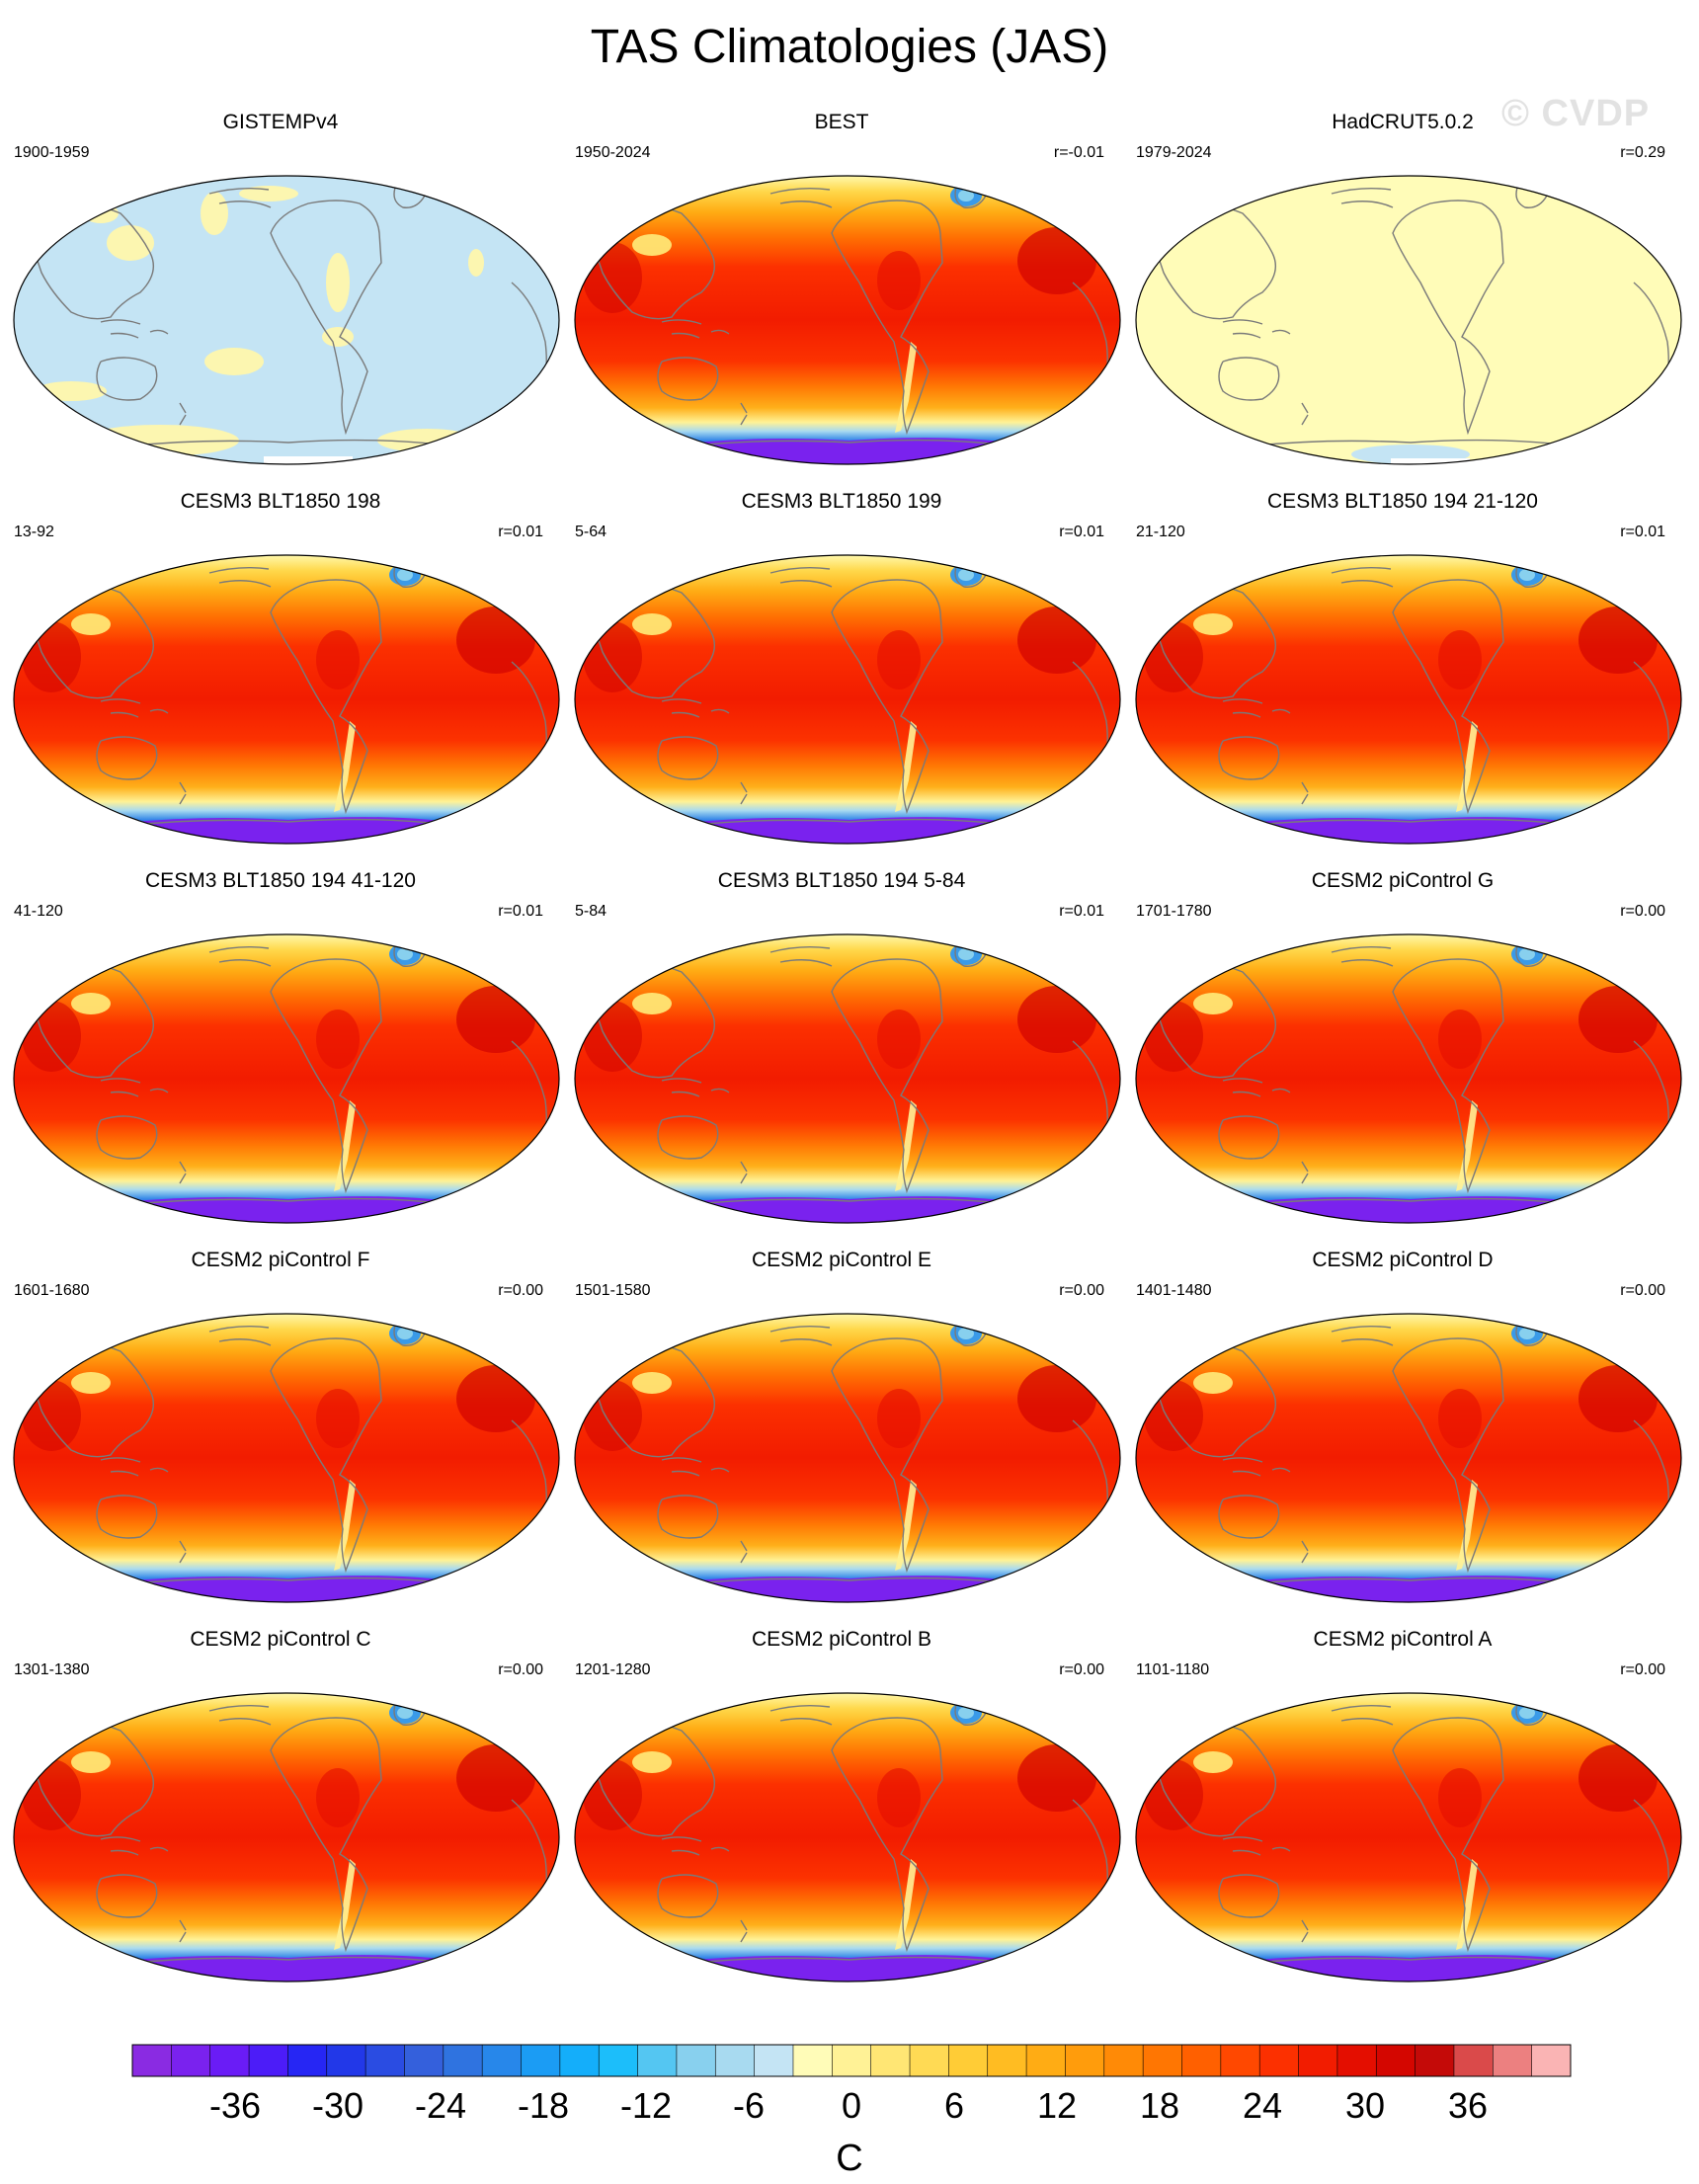  Describe the element at coordinates (280, 1639) in the screenshot. I see `panel-title: CESM2 piControl C` at that location.